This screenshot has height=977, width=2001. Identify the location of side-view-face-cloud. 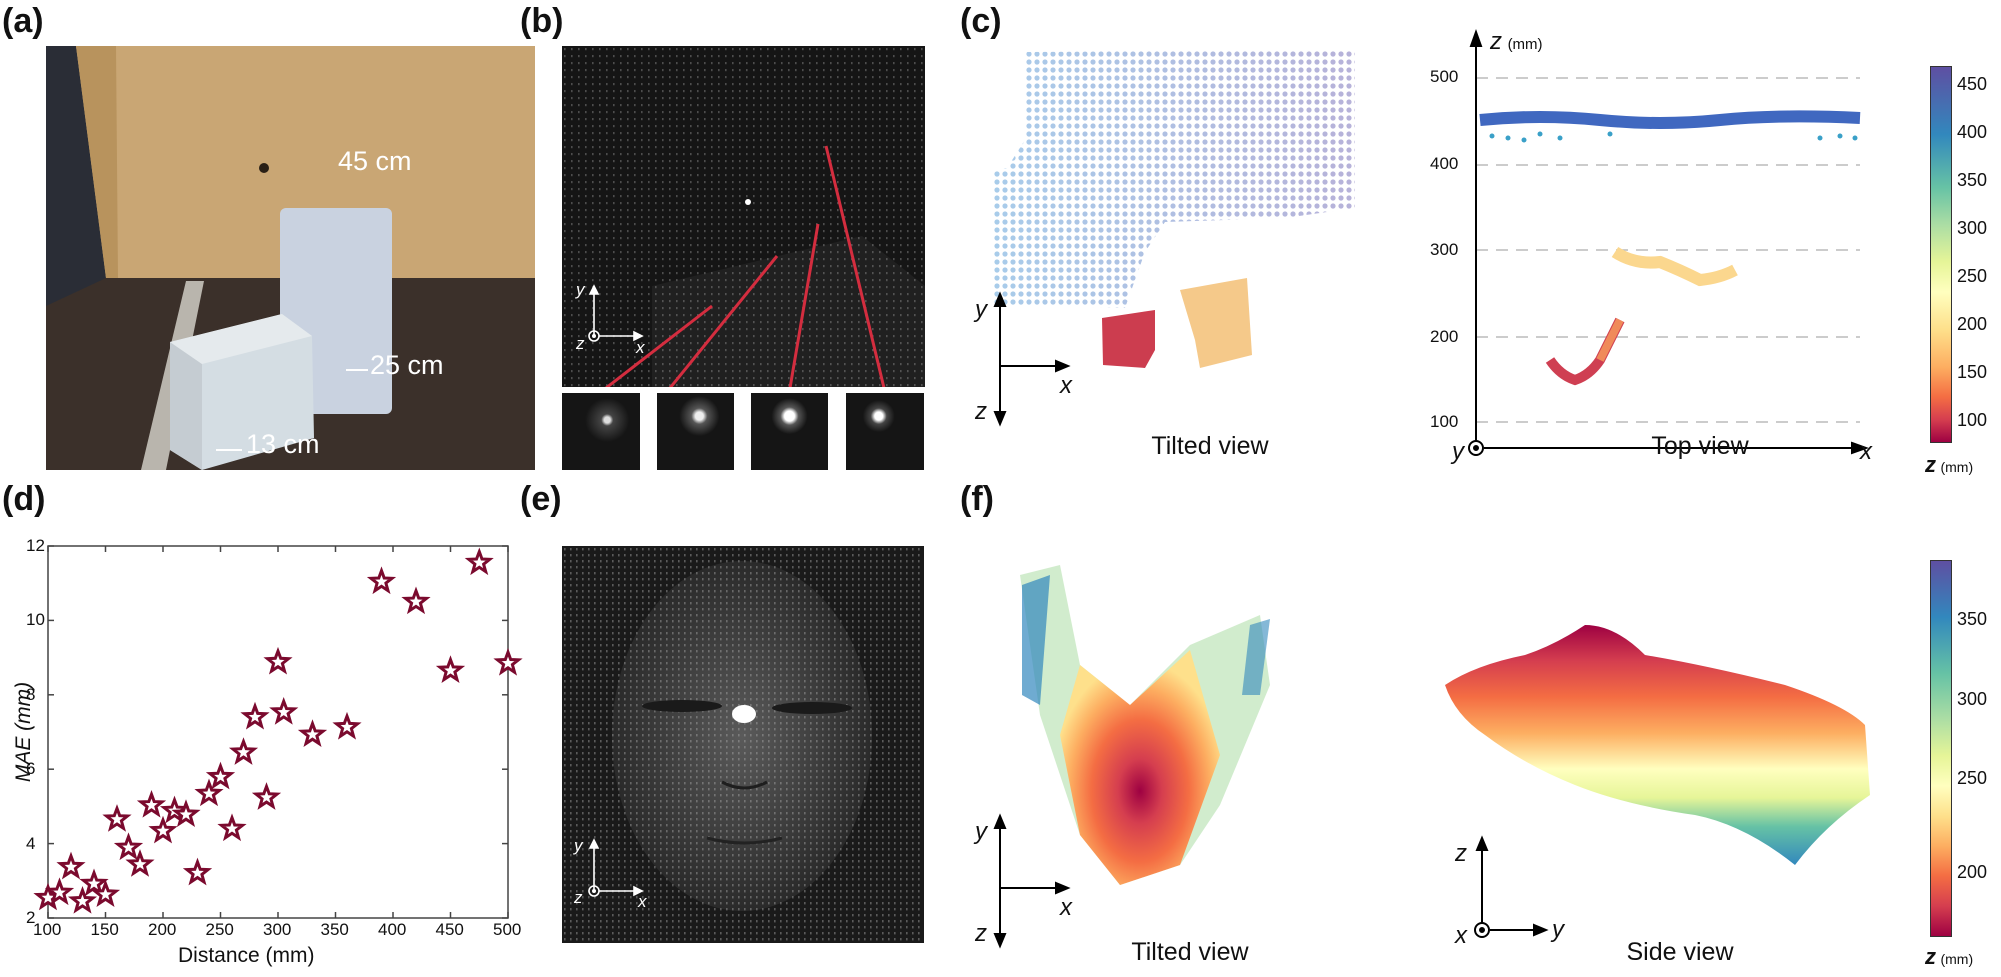
(1657, 745).